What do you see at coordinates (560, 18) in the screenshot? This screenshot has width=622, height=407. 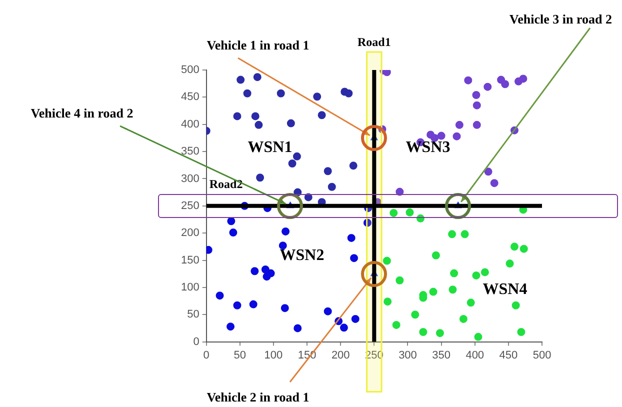 I see `annotation: Vehicle 3 in road 2` at bounding box center [560, 18].